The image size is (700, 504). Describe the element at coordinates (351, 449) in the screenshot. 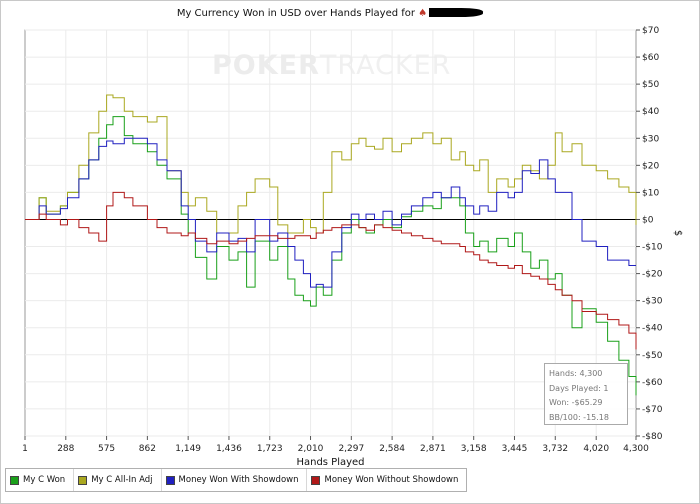

I see `x-tick-label: 2,297` at that location.